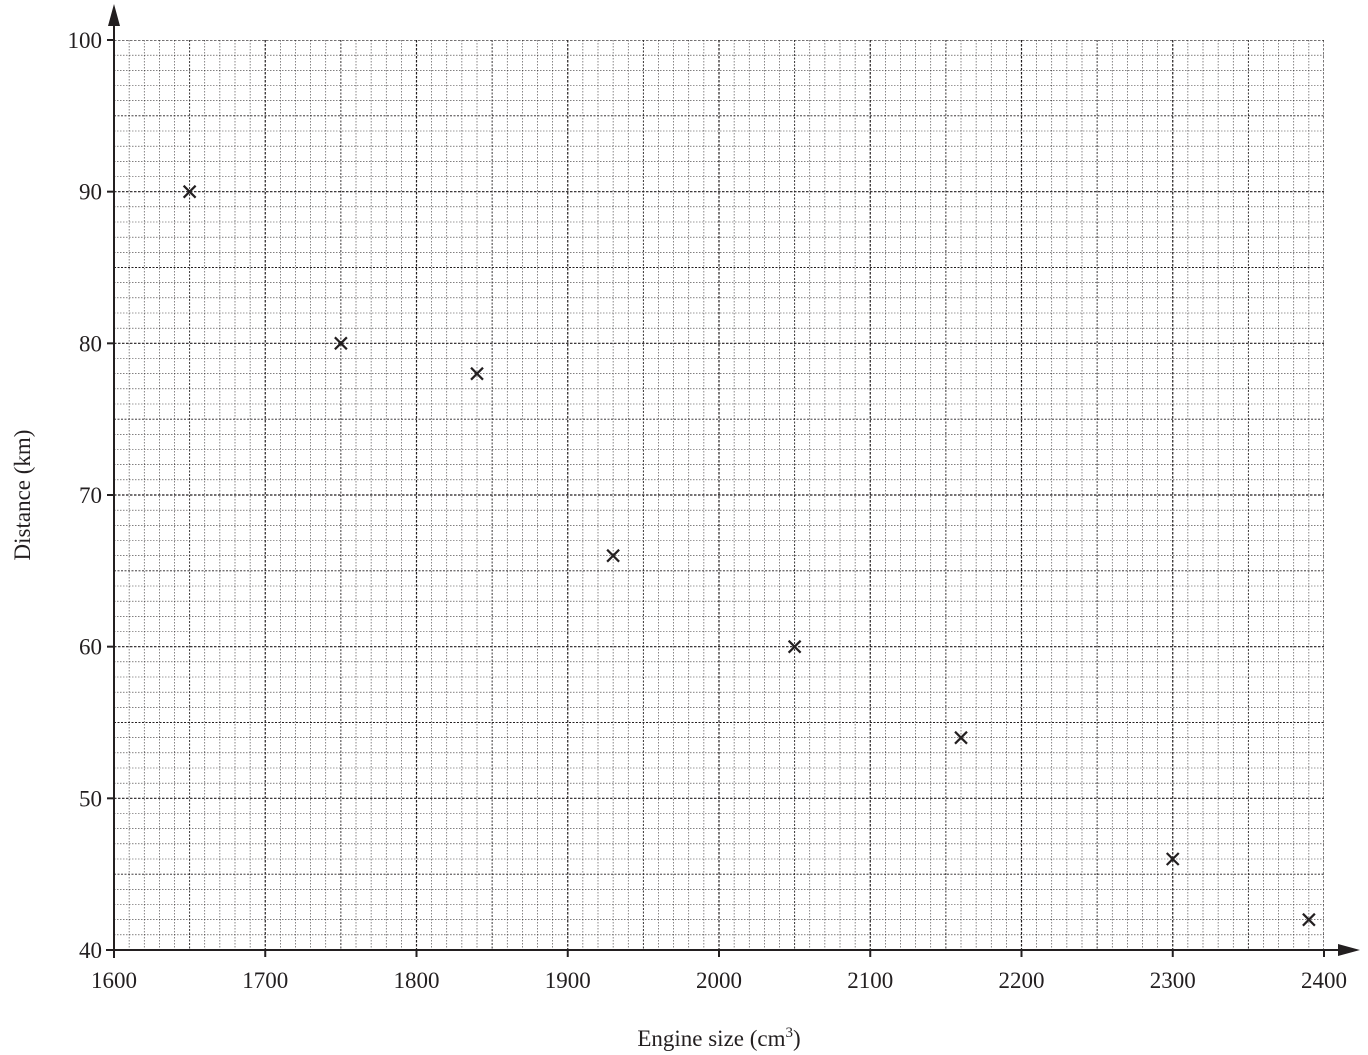 Image resolution: width=1368 pixels, height=1055 pixels. I want to click on y-axis-arrow, so click(114, 15).